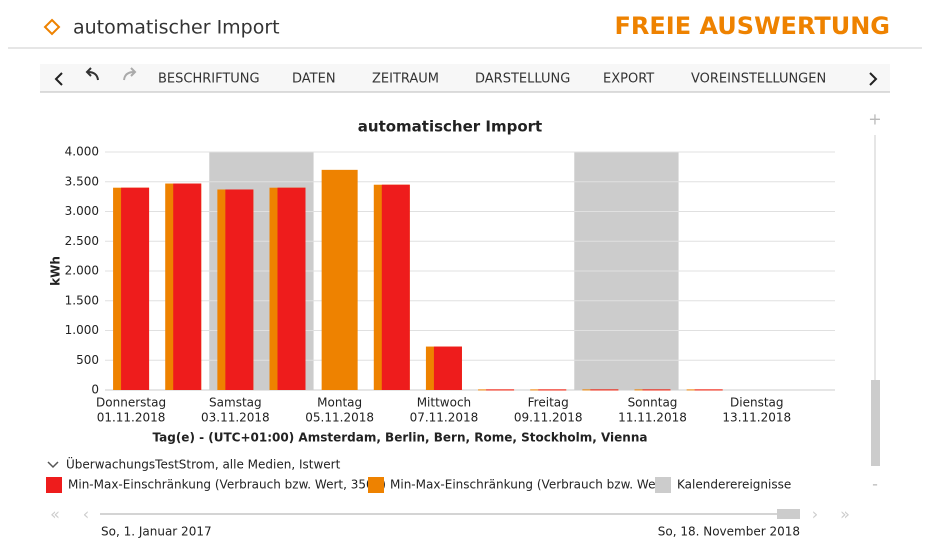  Describe the element at coordinates (82, 211) in the screenshot. I see `y-tick-label: 3.000` at that location.